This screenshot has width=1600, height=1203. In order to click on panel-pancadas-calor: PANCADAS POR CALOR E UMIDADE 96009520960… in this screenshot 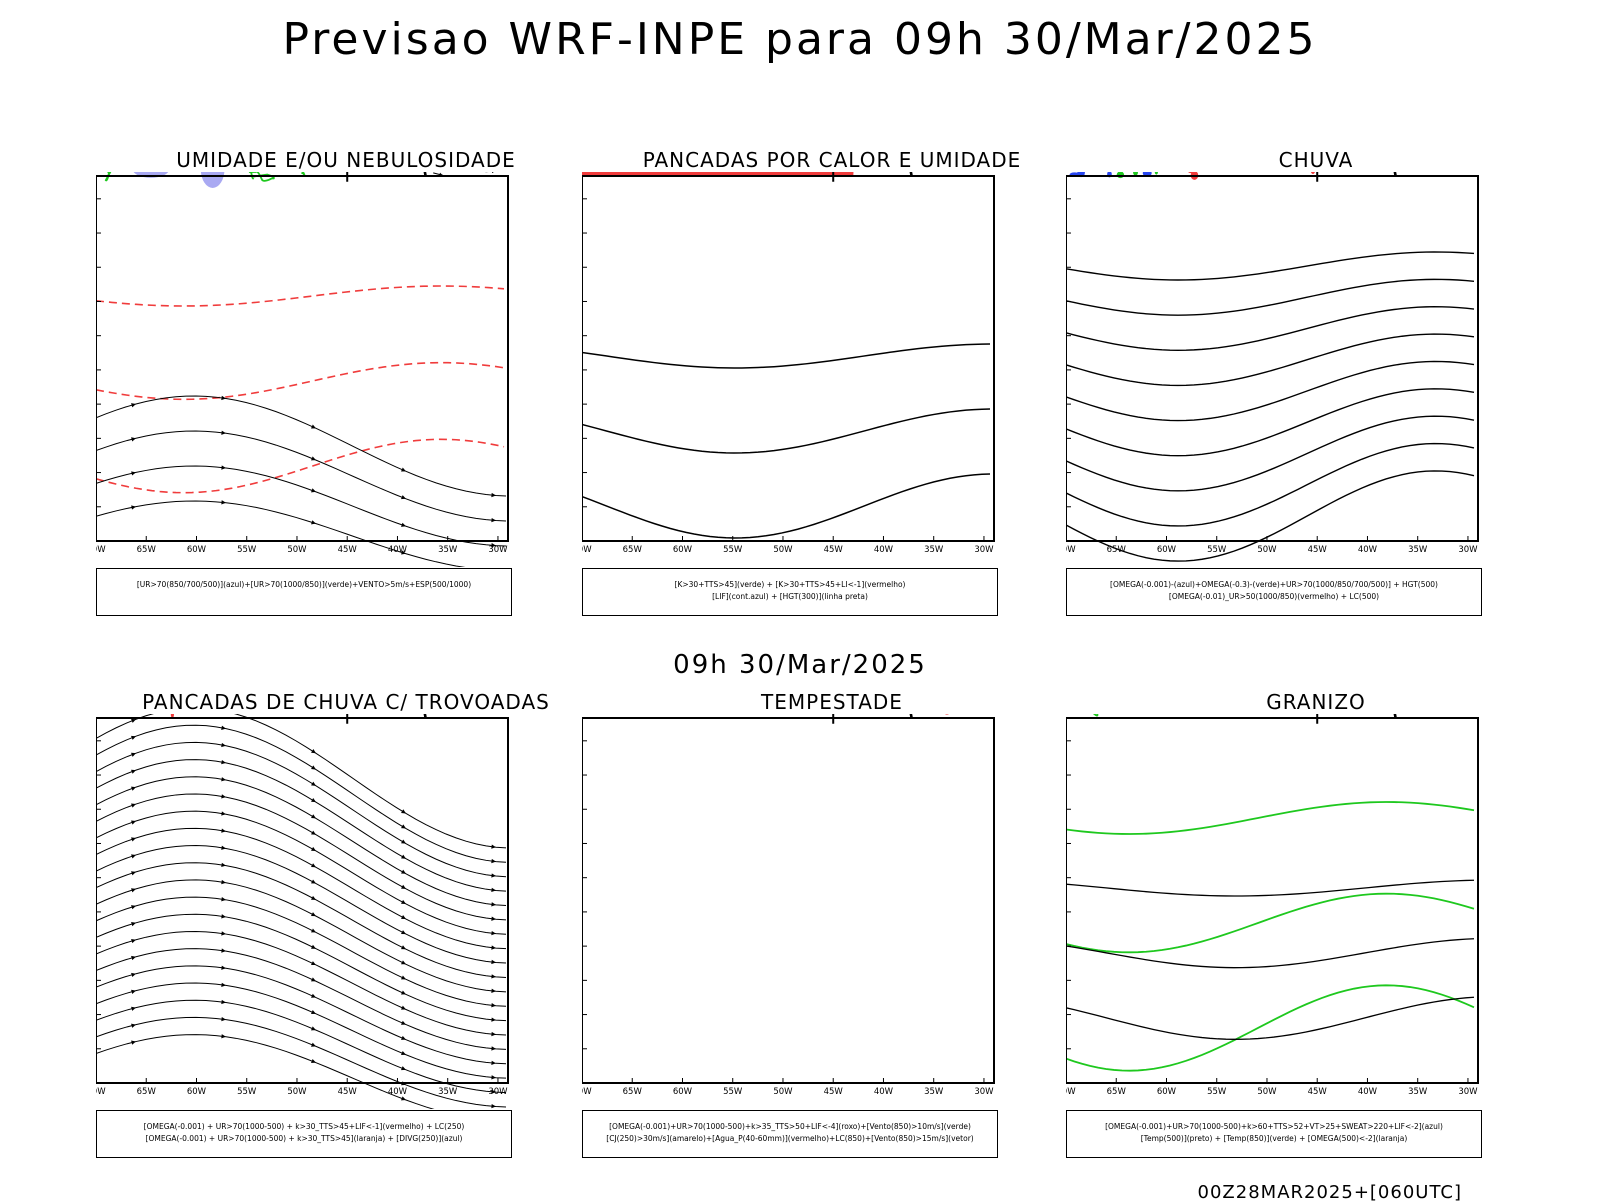, I will do `click(832, 383)`.